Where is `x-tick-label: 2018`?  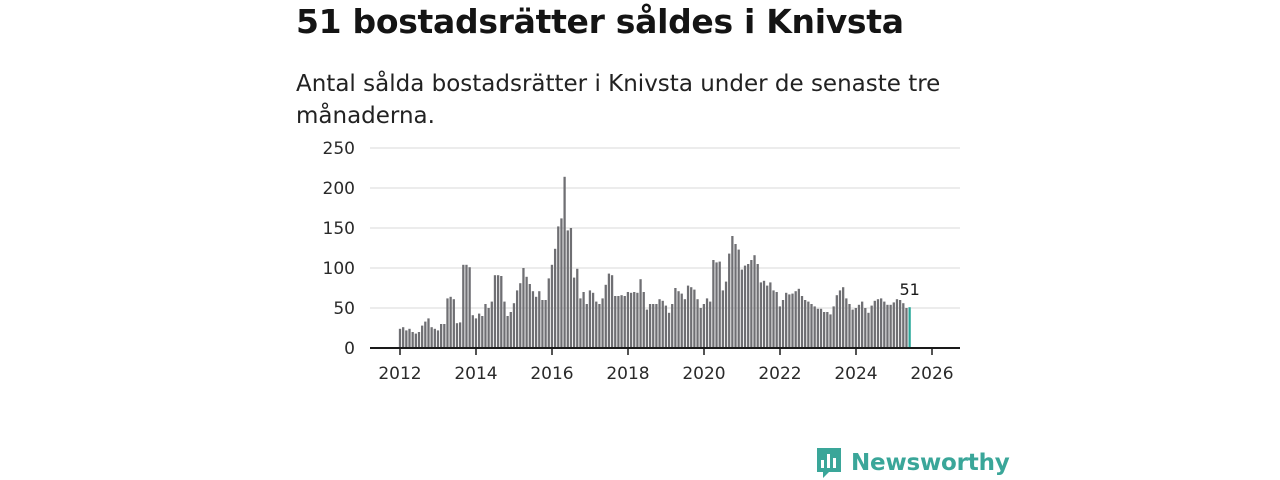
x-tick-label: 2018 is located at coordinates (627, 374).